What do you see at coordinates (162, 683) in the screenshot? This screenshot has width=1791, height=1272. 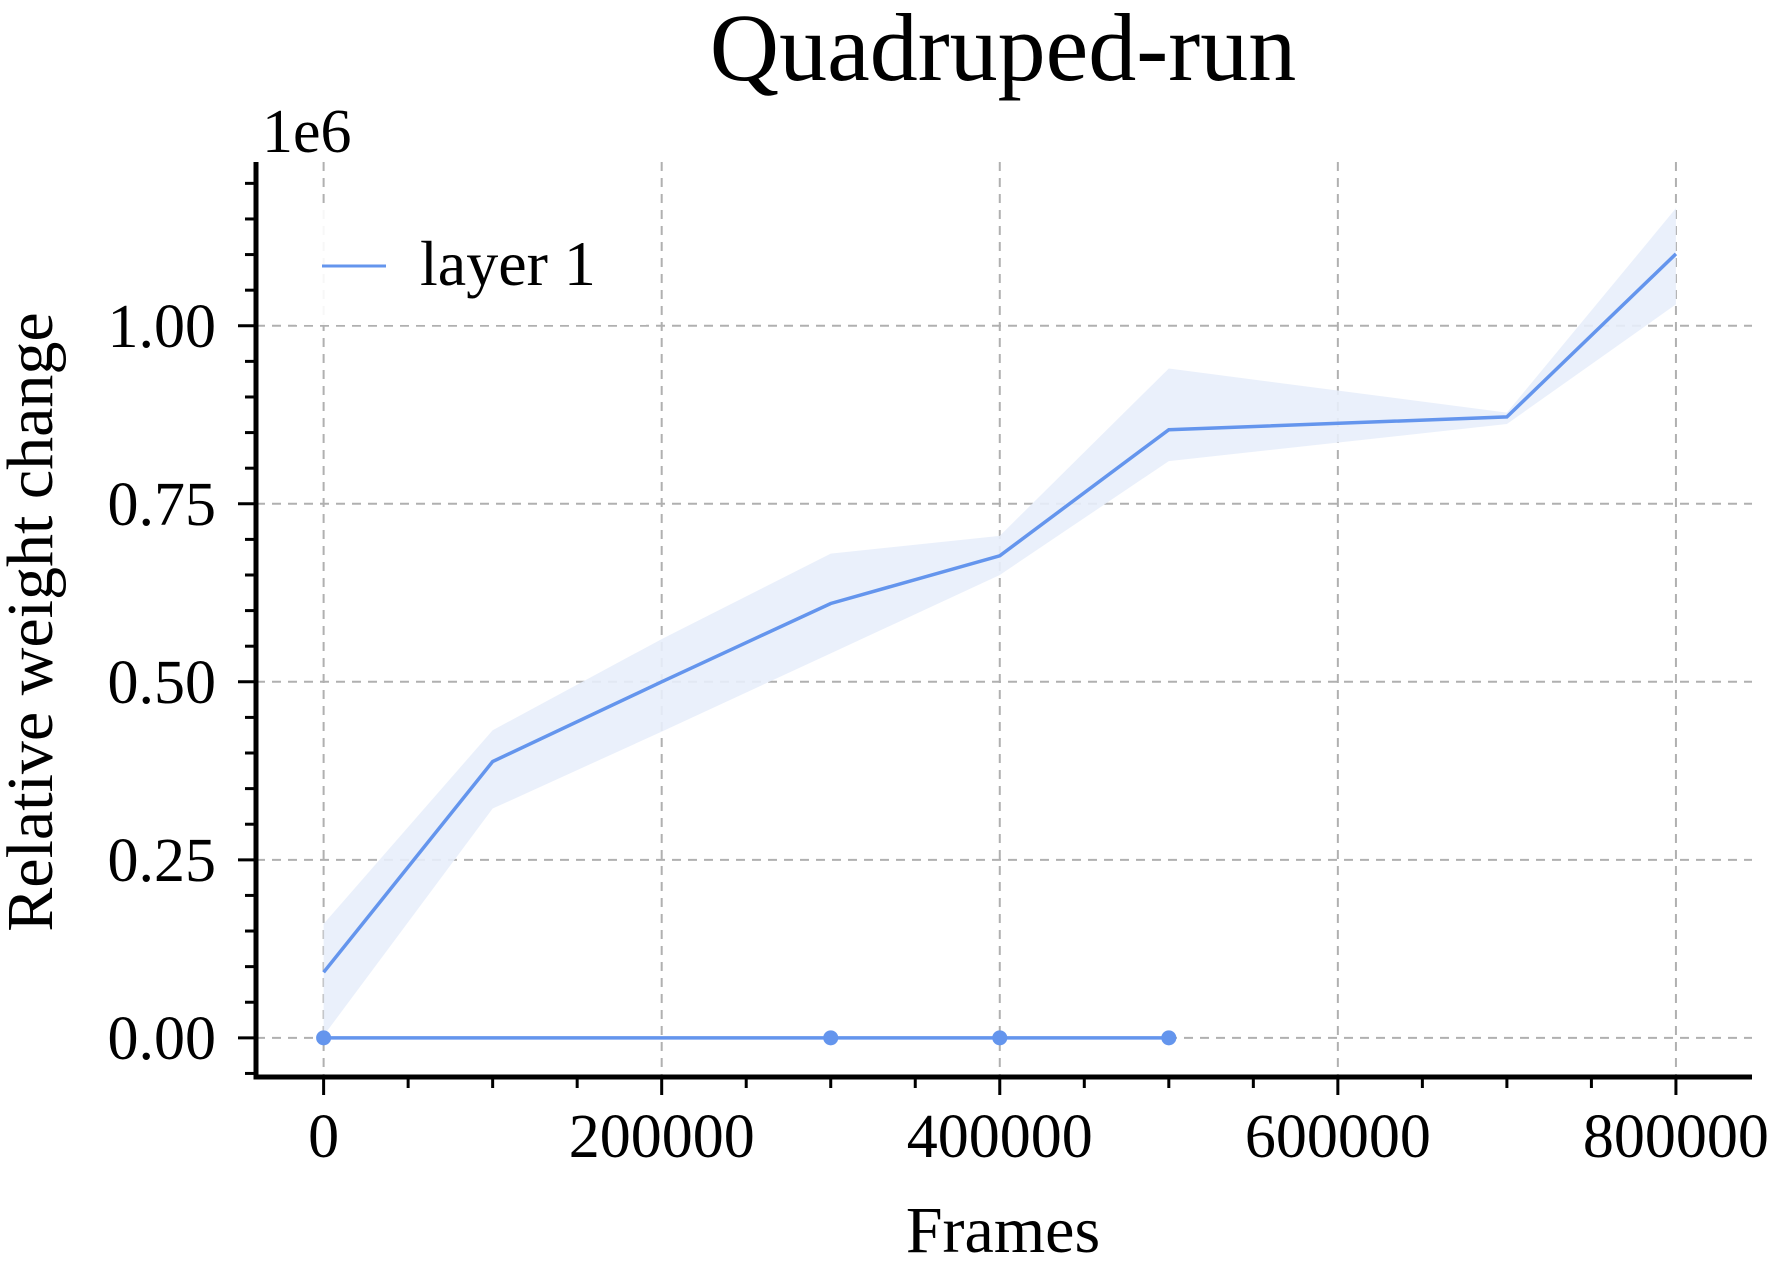 I see `y-tick-label: 0.50` at bounding box center [162, 683].